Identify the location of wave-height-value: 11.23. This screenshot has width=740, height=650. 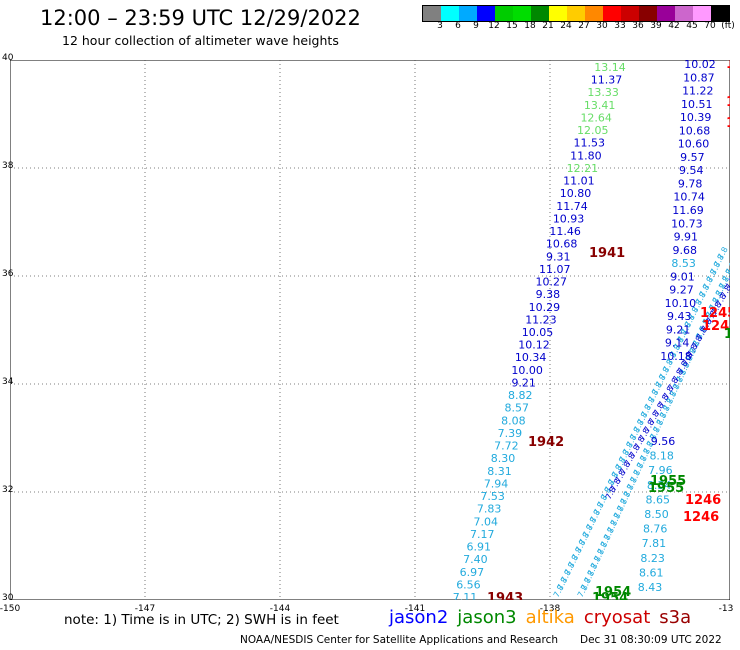
(541, 319).